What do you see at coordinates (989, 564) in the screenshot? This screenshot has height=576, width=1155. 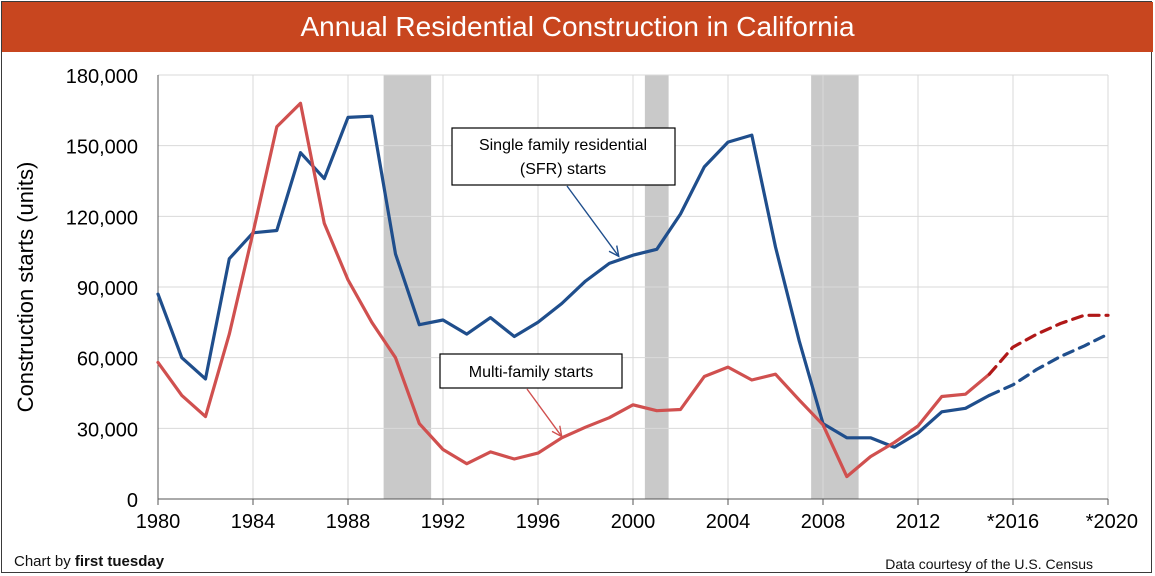 I see `data-source: Data courtesy of the U.S. Census` at bounding box center [989, 564].